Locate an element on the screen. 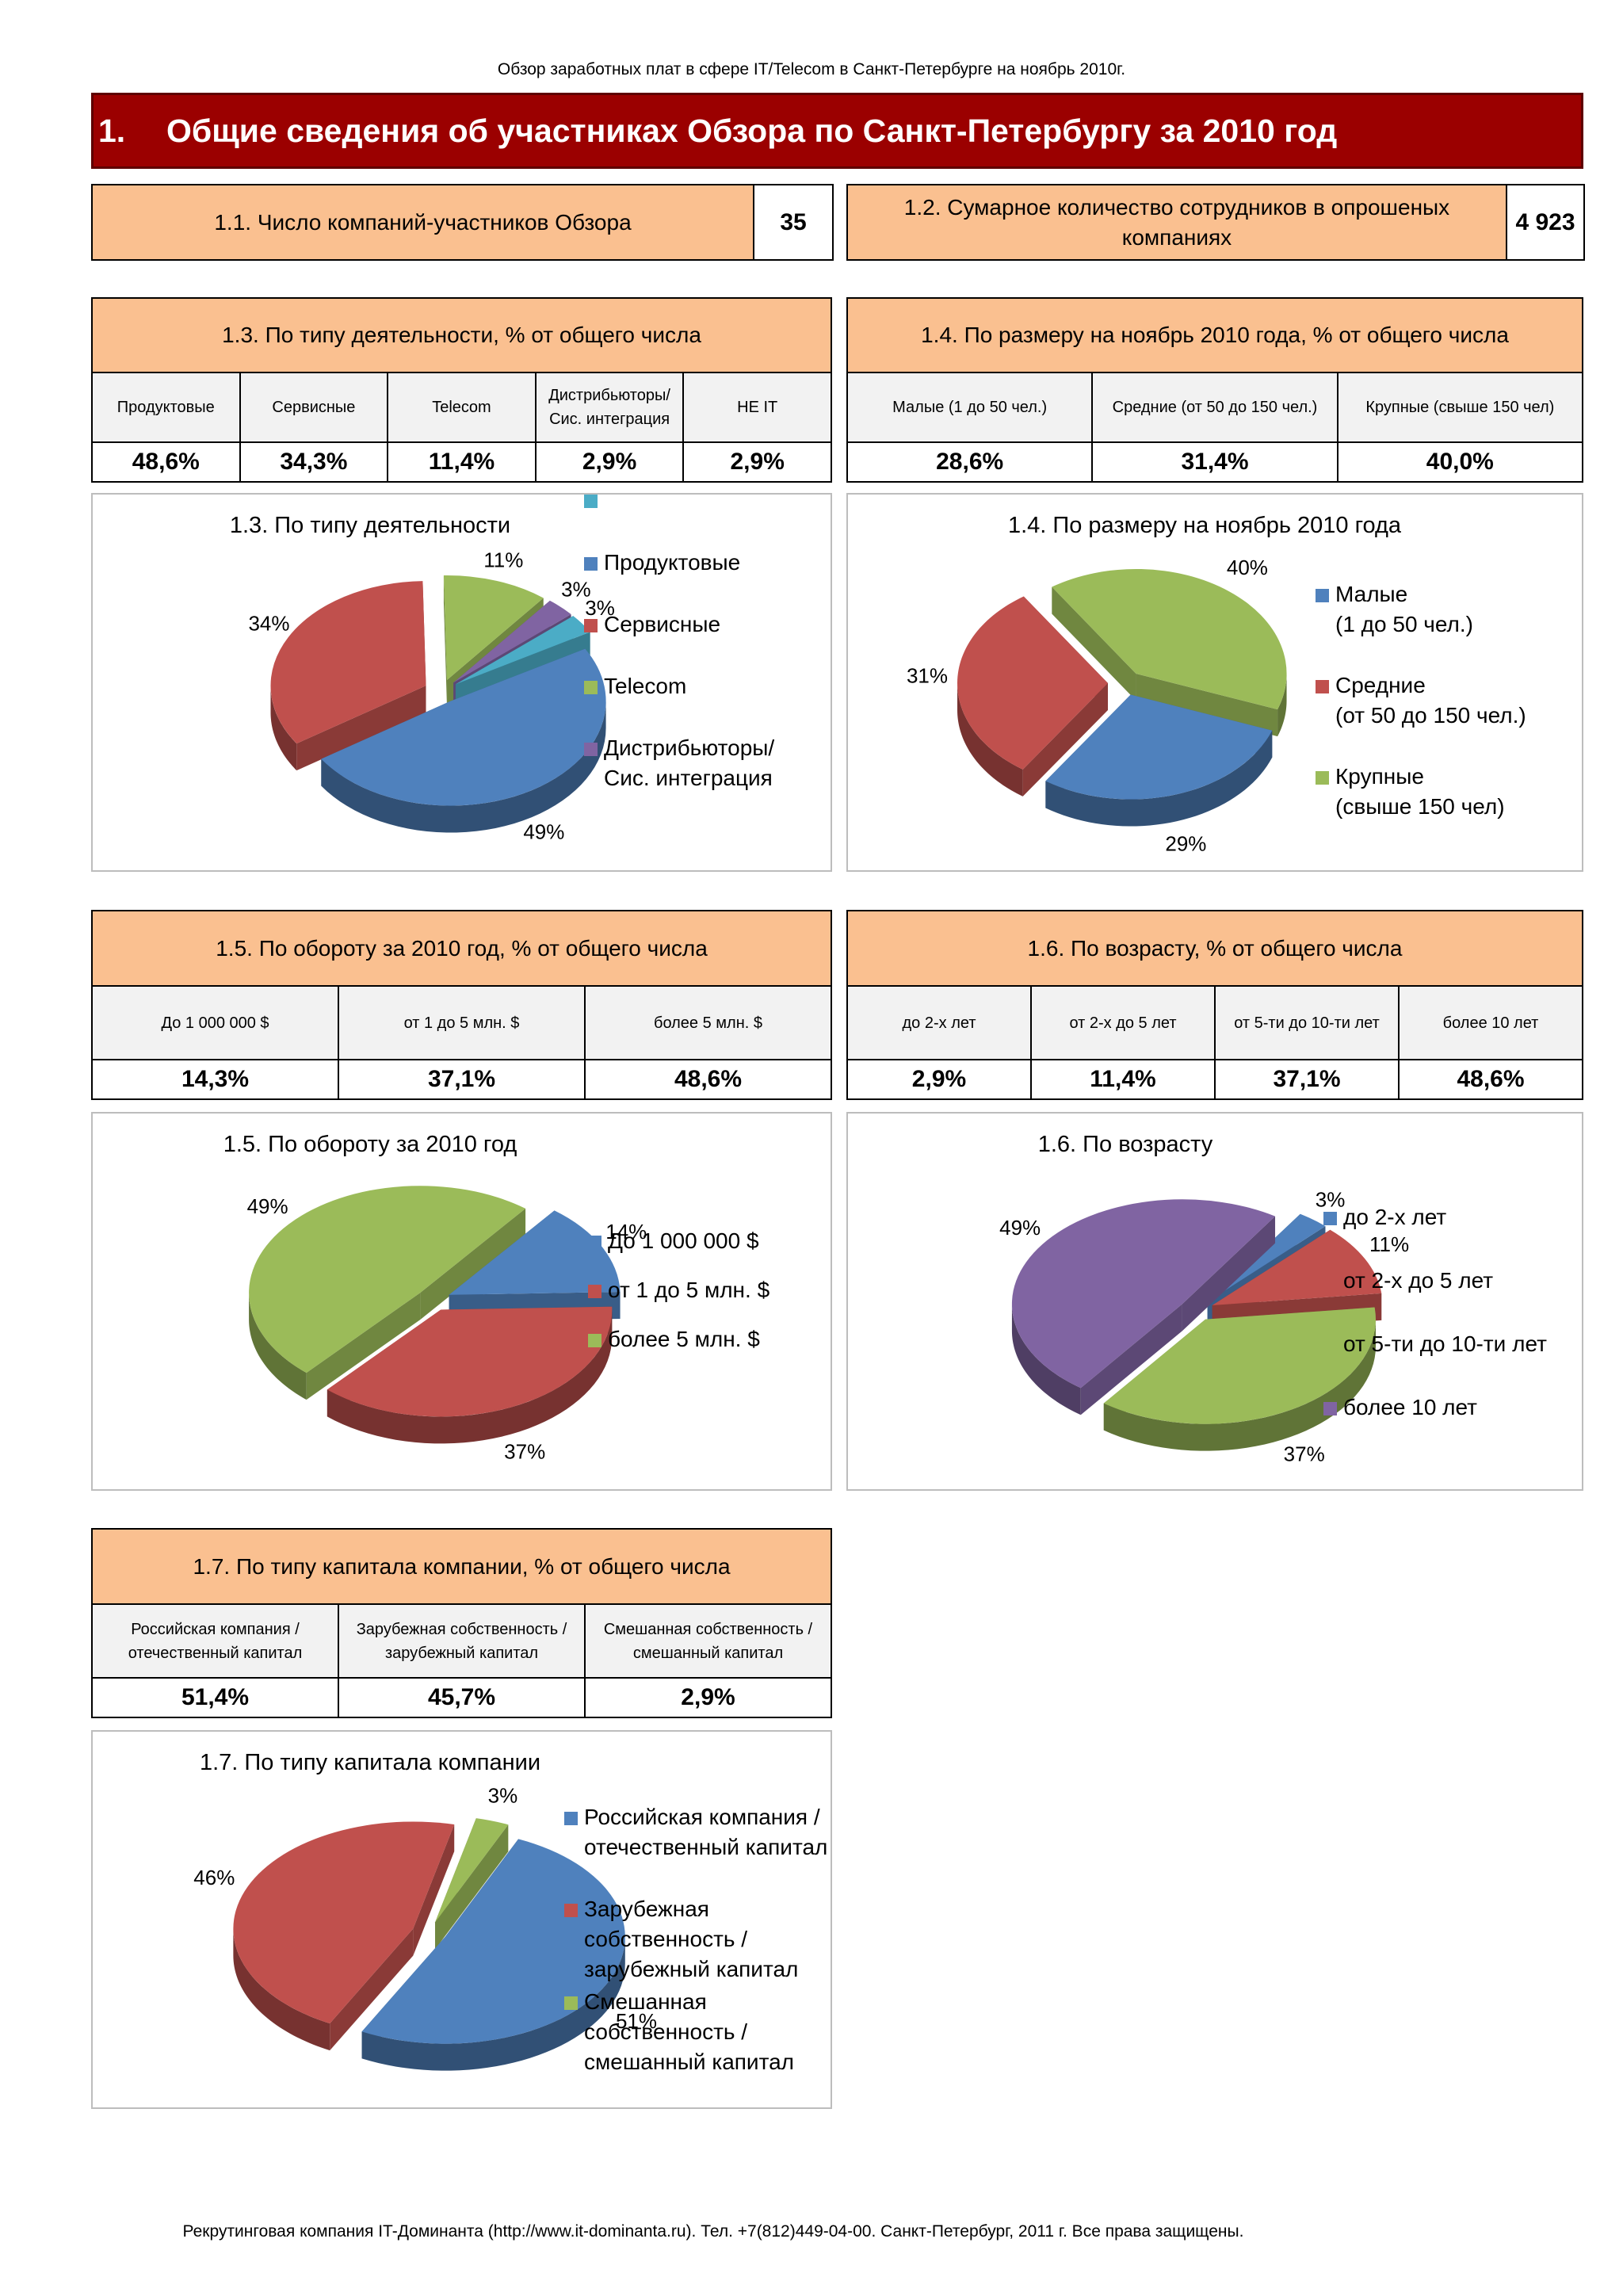 Image resolution: width=1623 pixels, height=2296 pixels. legend-item-сервисные: Сервисные is located at coordinates (652, 624).